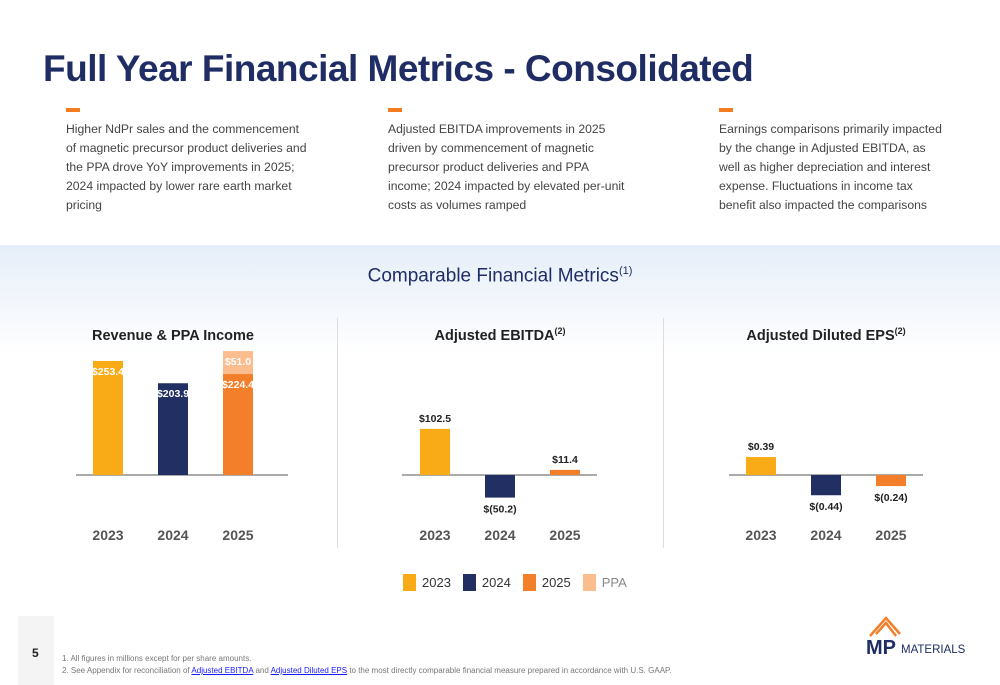  Describe the element at coordinates (881, 646) in the screenshot. I see `svg-text: MP` at that location.